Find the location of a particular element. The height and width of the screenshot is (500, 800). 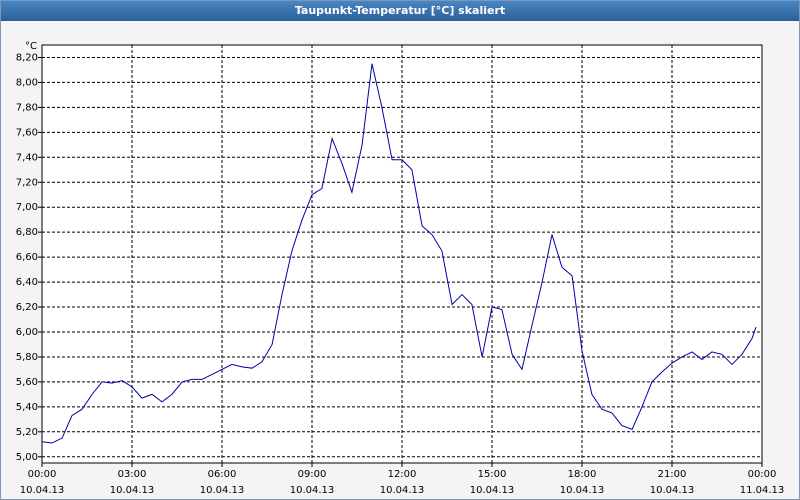

window-title: Taupunkt-Temperatur [°C] skaliert is located at coordinates (400, 11).